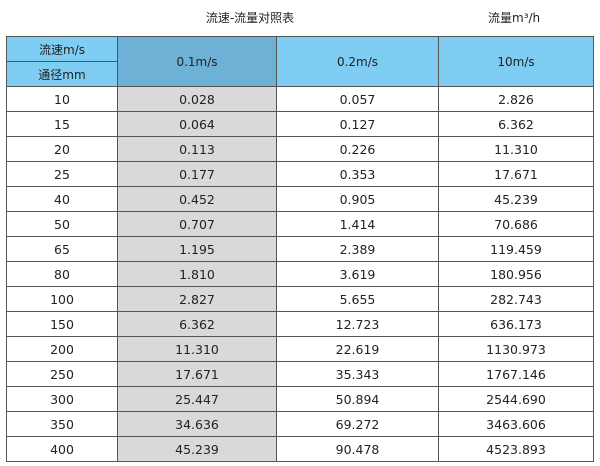 This screenshot has width=600, height=466. I want to click on flow-cell: 180.956, so click(516, 274).